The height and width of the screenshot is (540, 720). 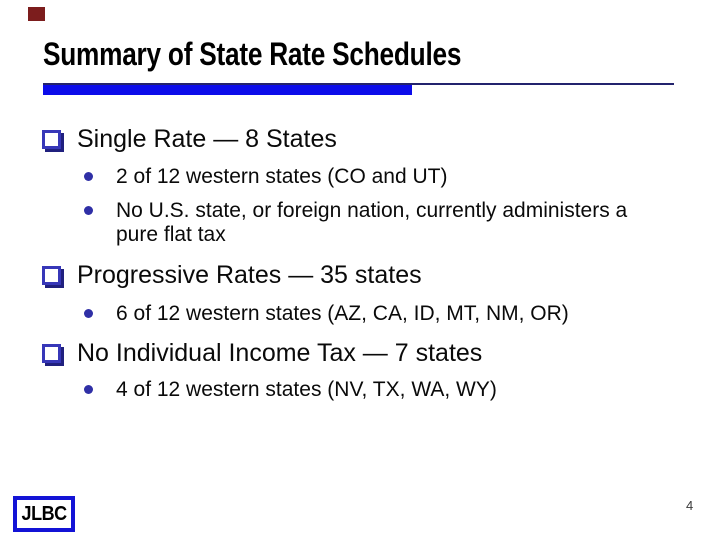 I want to click on title-underline-accent-bar, so click(x=227, y=90).